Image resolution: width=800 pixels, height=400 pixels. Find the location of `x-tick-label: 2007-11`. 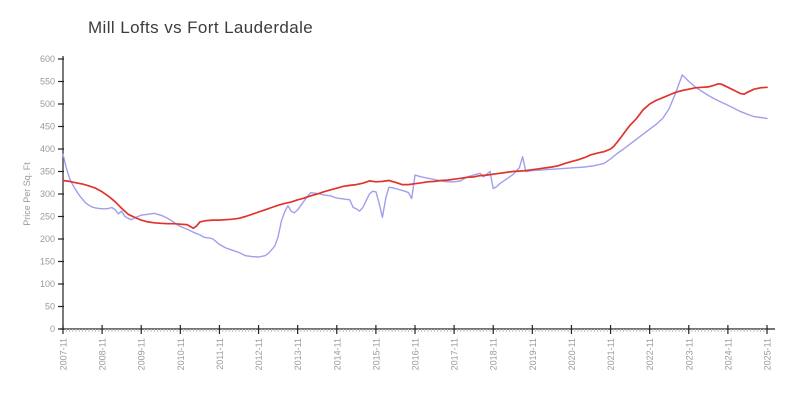

x-tick-label: 2007-11 is located at coordinates (64, 354).